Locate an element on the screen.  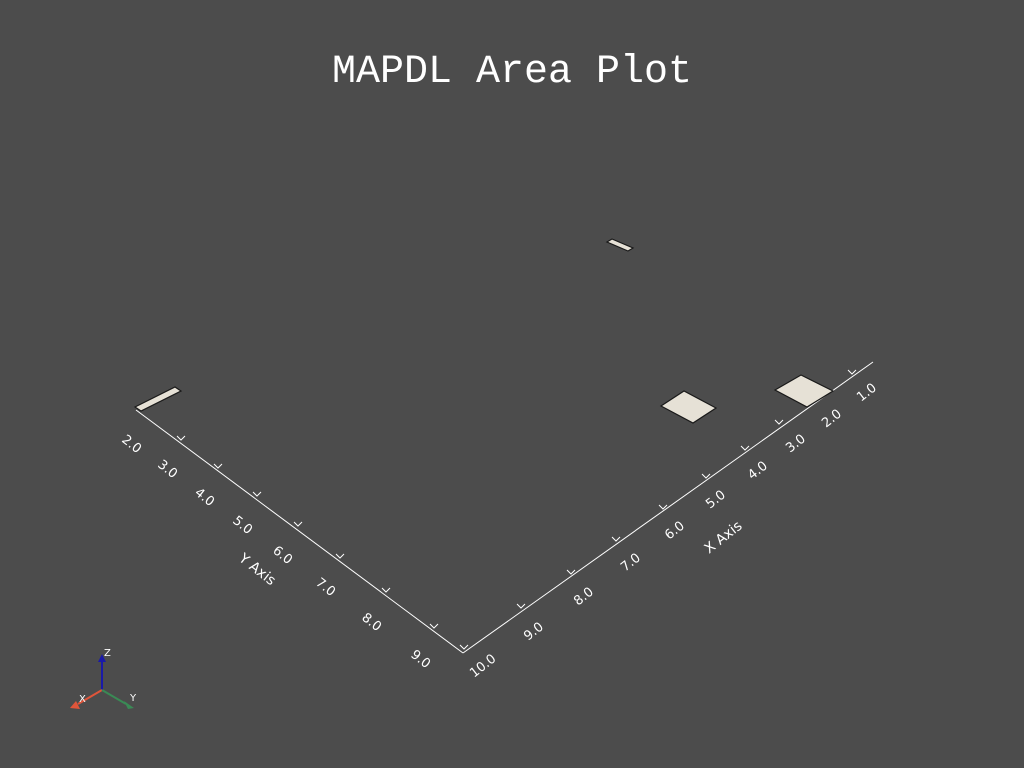
x-tick-label: 2.0 is located at coordinates (832, 419).